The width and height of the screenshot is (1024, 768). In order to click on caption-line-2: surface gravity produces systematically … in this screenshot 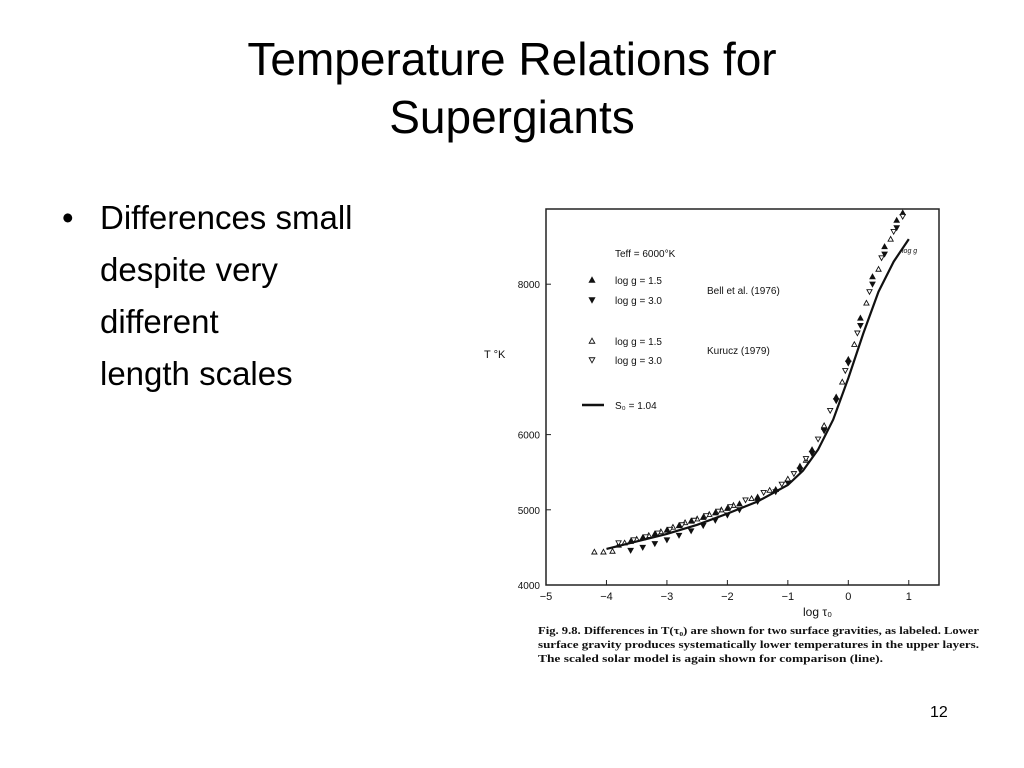, I will do `click(758, 645)`.